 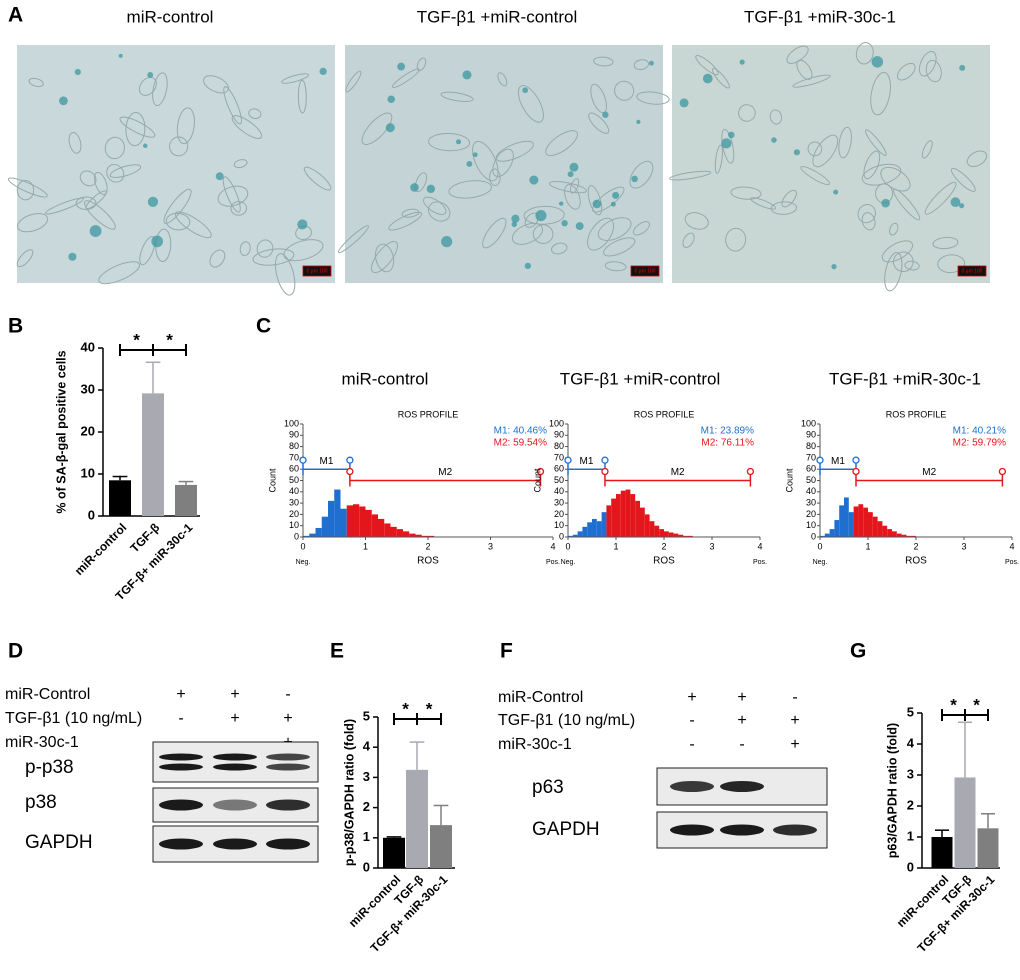 What do you see at coordinates (553, 562) in the screenshot?
I see `x-end-label: Pos.` at bounding box center [553, 562].